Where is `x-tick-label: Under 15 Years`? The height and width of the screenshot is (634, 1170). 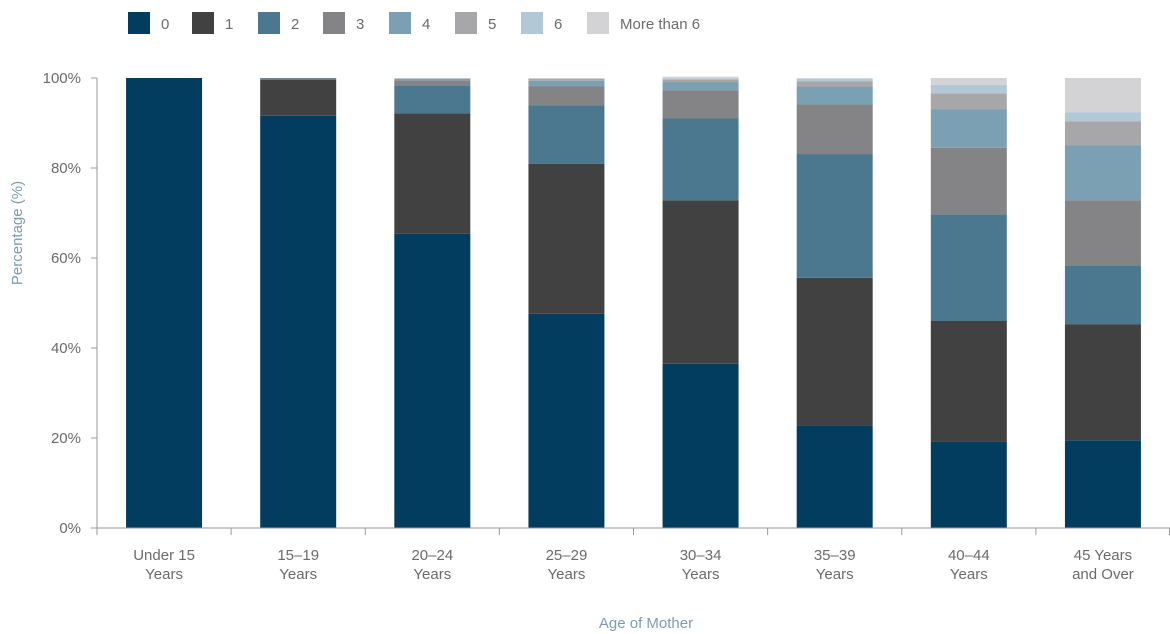
x-tick-label: Under 15 Years is located at coordinates (164, 565).